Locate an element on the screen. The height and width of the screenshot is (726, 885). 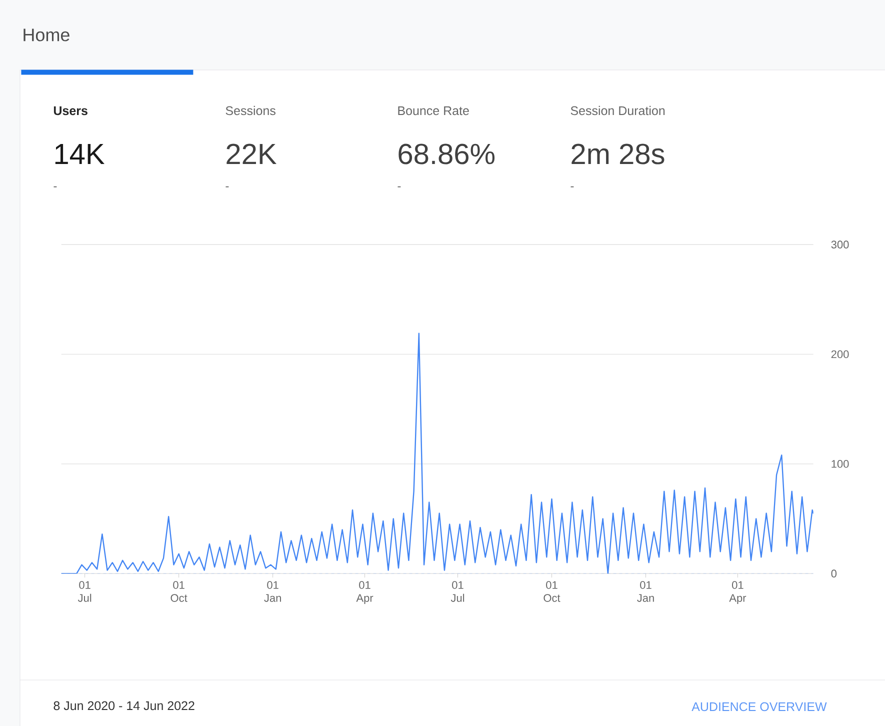
y-tick-label: 300 is located at coordinates (840, 244).